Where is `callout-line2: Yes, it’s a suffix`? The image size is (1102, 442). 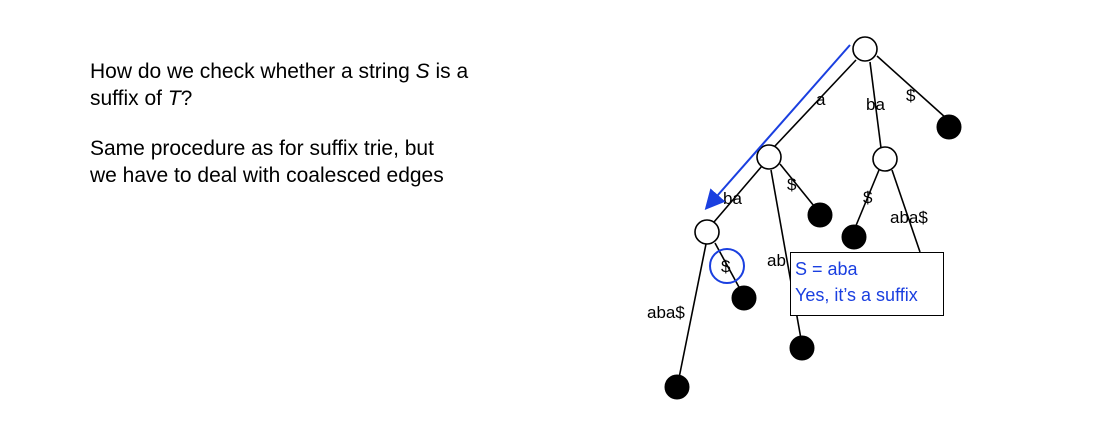
callout-line2: Yes, it’s a suffix is located at coordinates (856, 295).